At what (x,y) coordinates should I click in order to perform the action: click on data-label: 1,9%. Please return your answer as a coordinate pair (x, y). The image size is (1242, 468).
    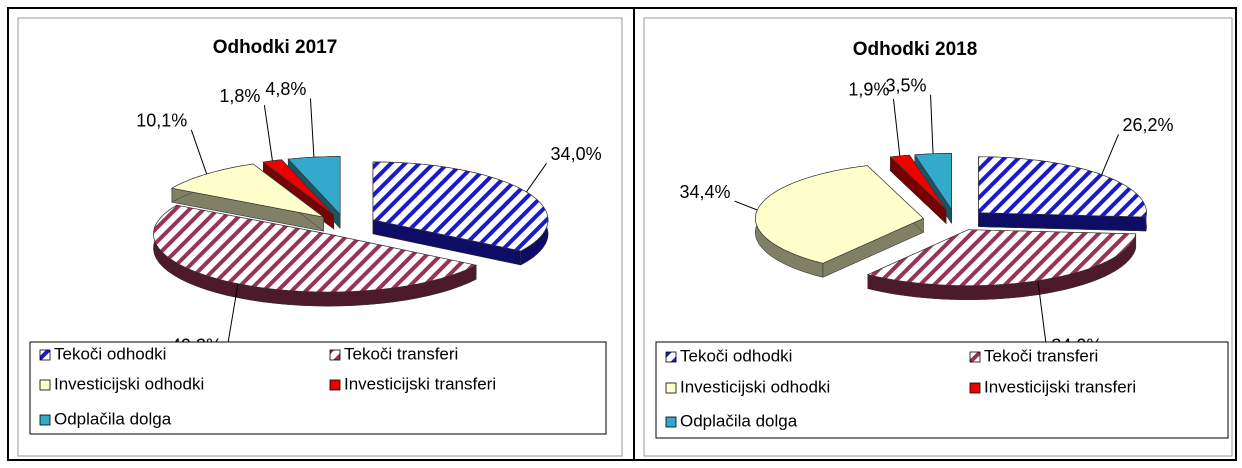
    Looking at the image, I should click on (868, 90).